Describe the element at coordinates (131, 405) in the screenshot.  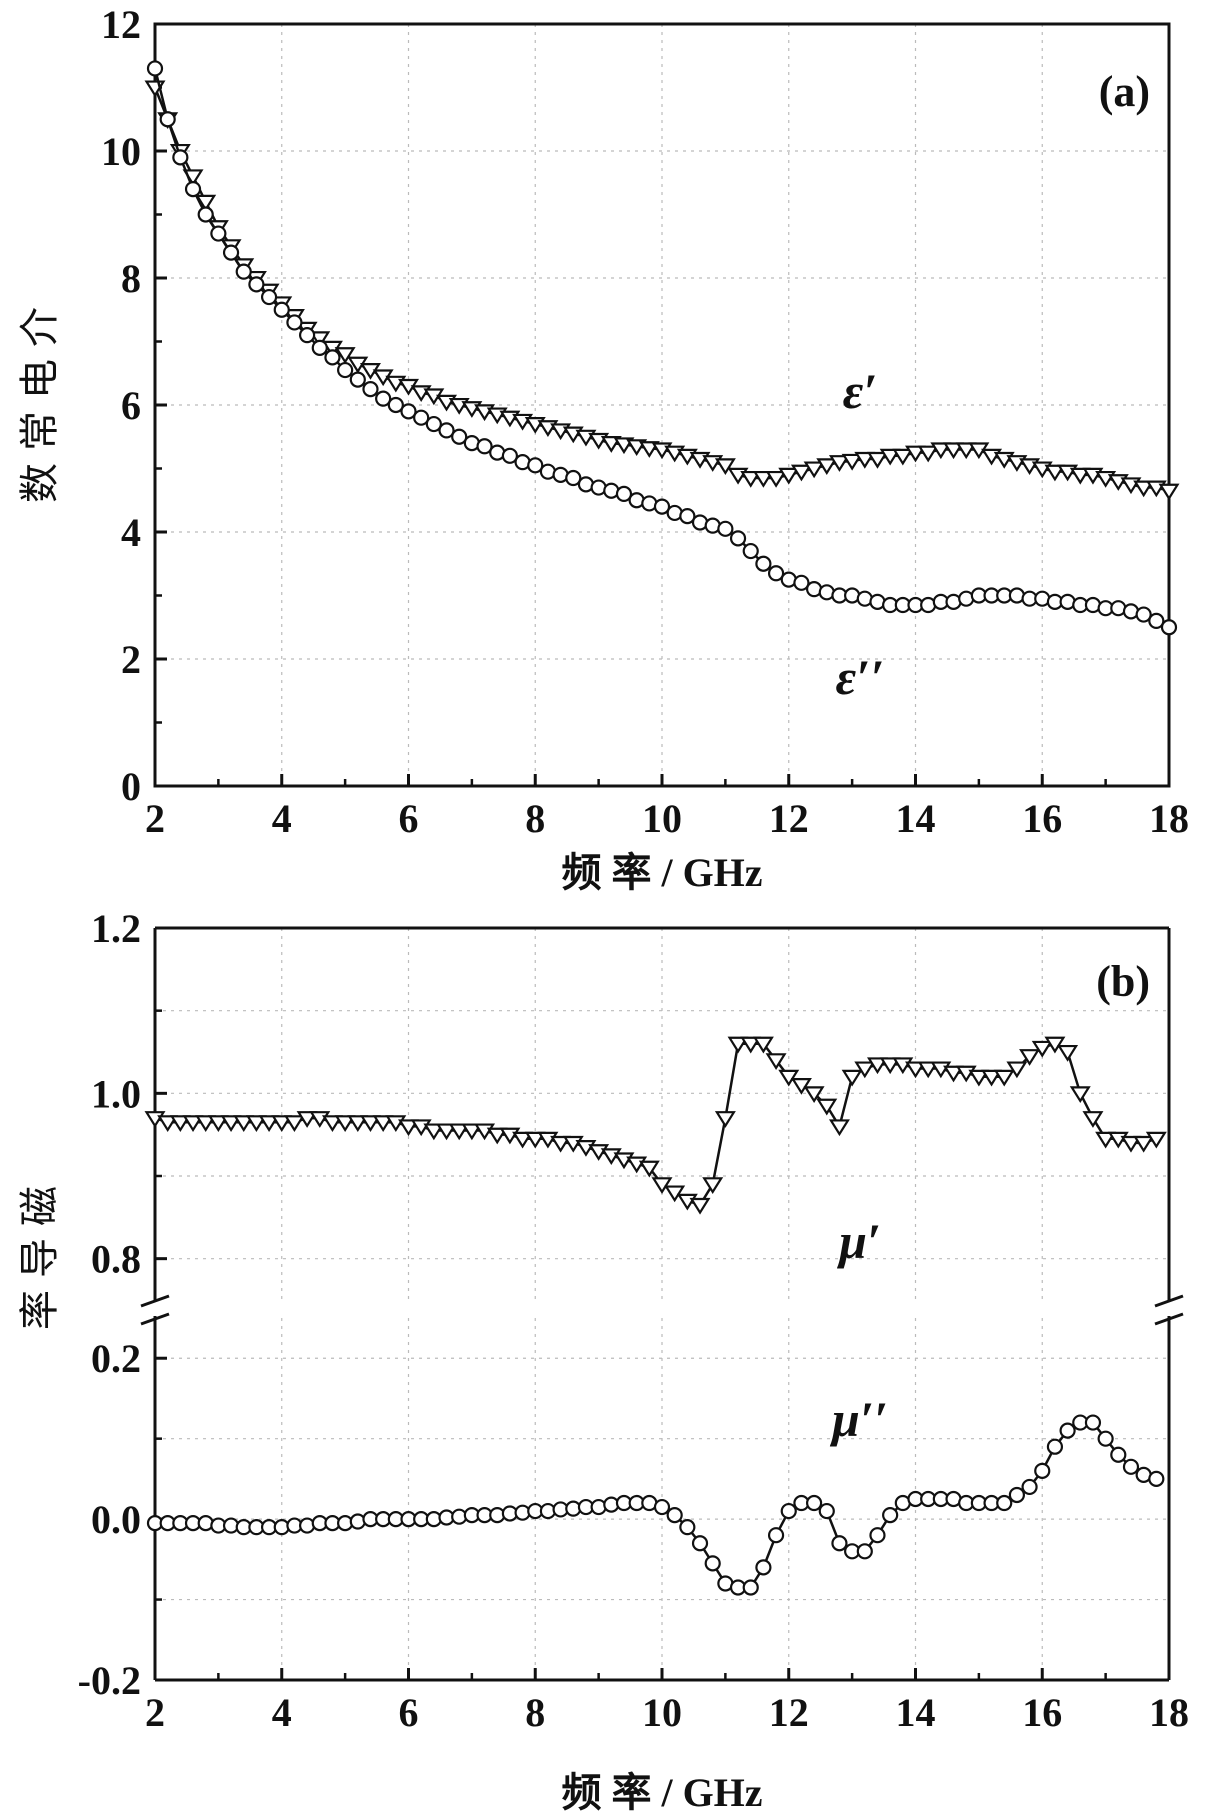
I see `y-tick-label: 6` at that location.